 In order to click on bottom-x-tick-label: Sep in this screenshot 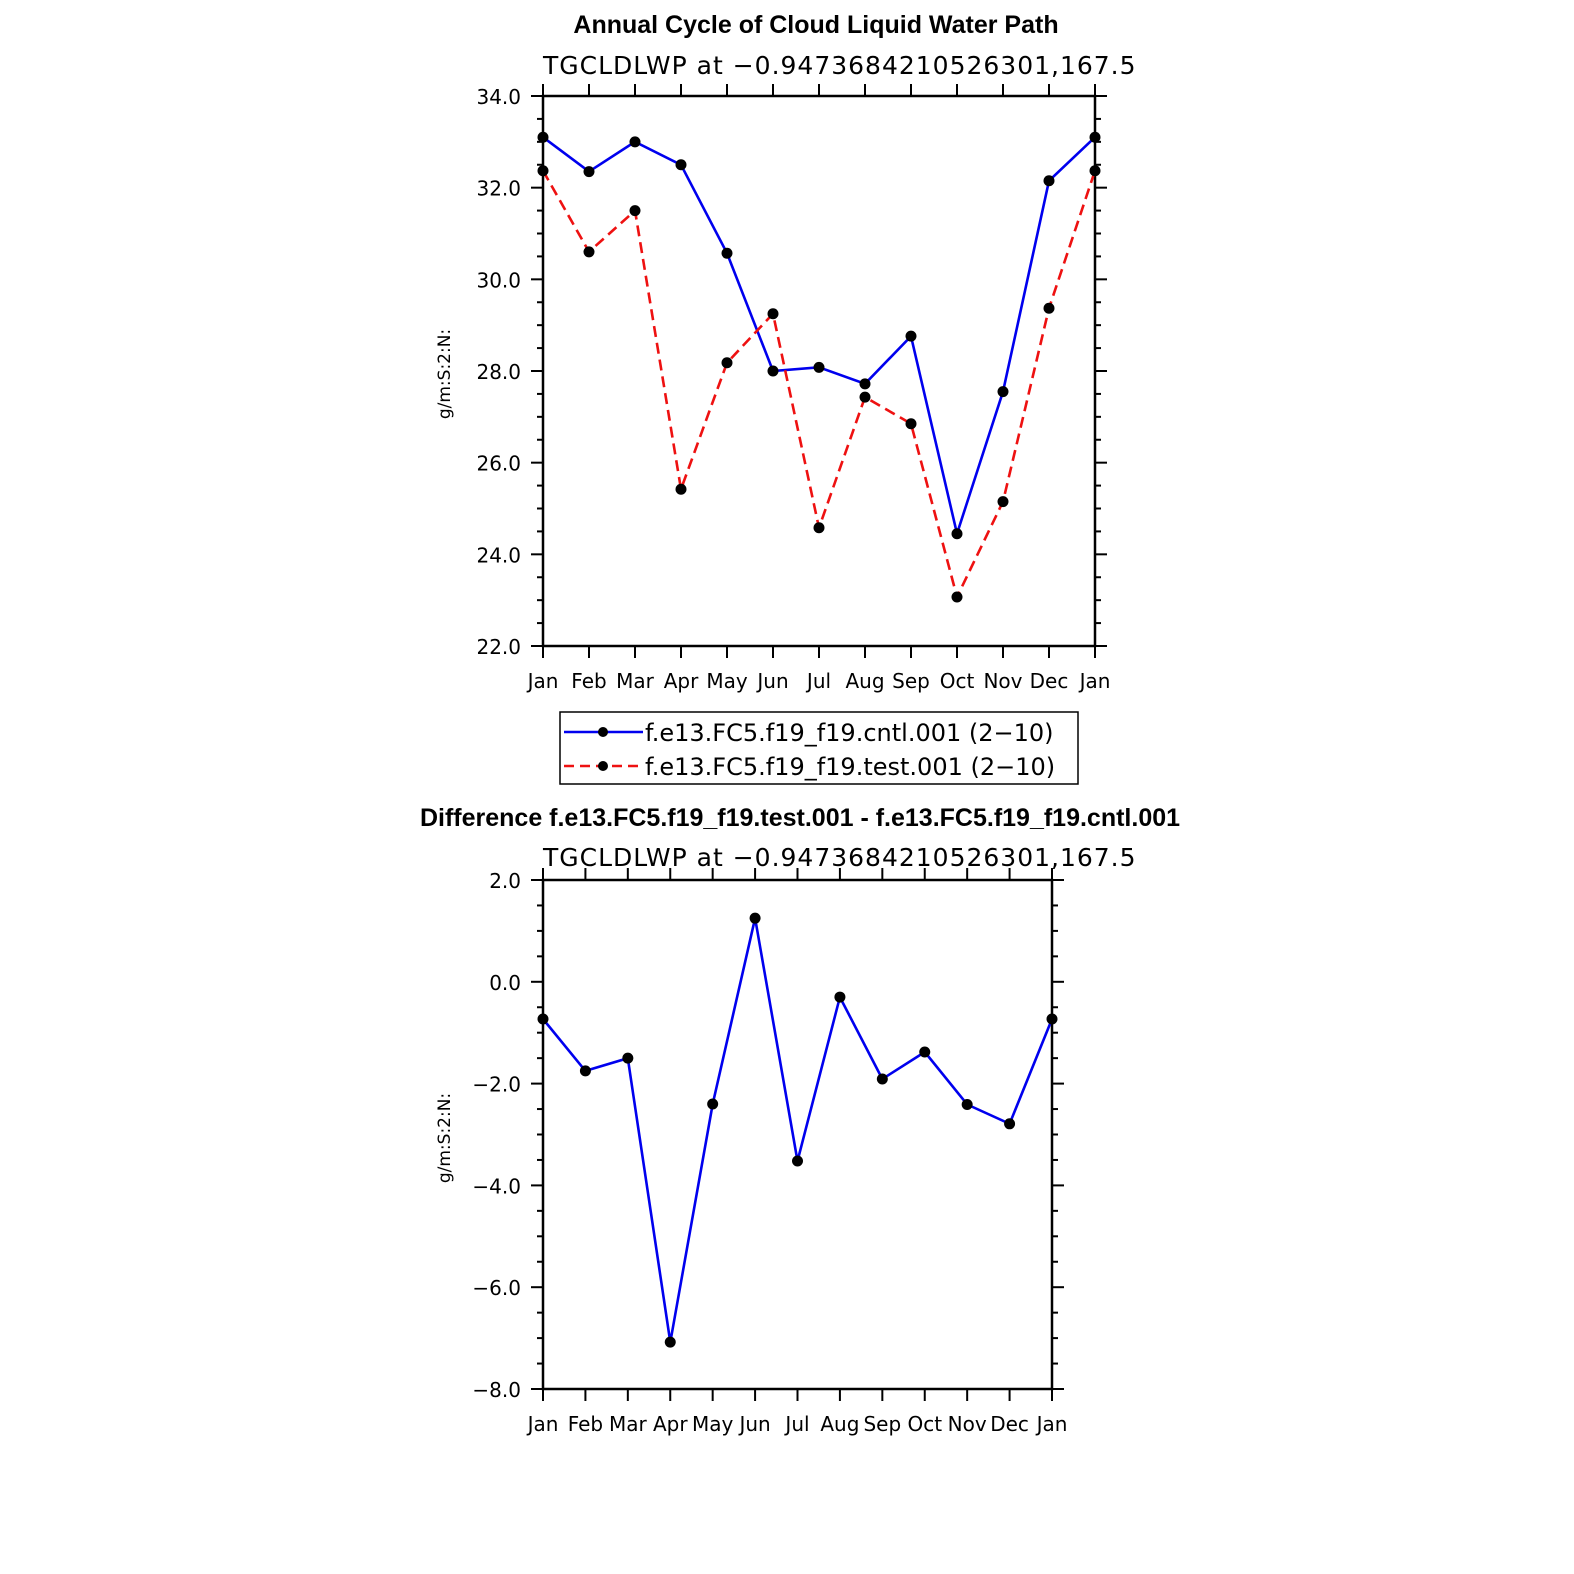, I will do `click(882, 1424)`.